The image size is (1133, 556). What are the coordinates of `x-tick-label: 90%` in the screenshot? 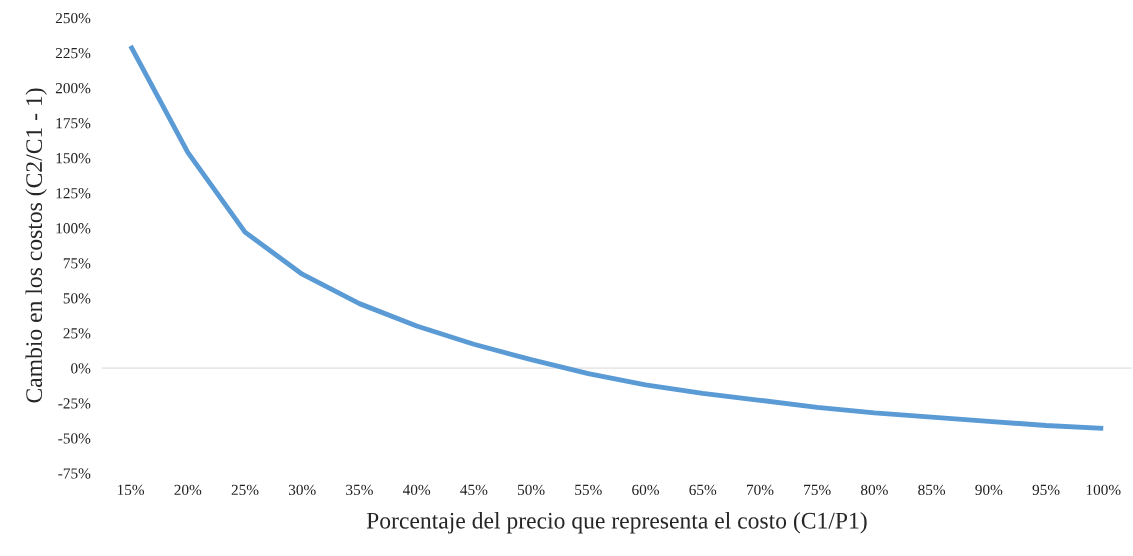 It's located at (989, 490).